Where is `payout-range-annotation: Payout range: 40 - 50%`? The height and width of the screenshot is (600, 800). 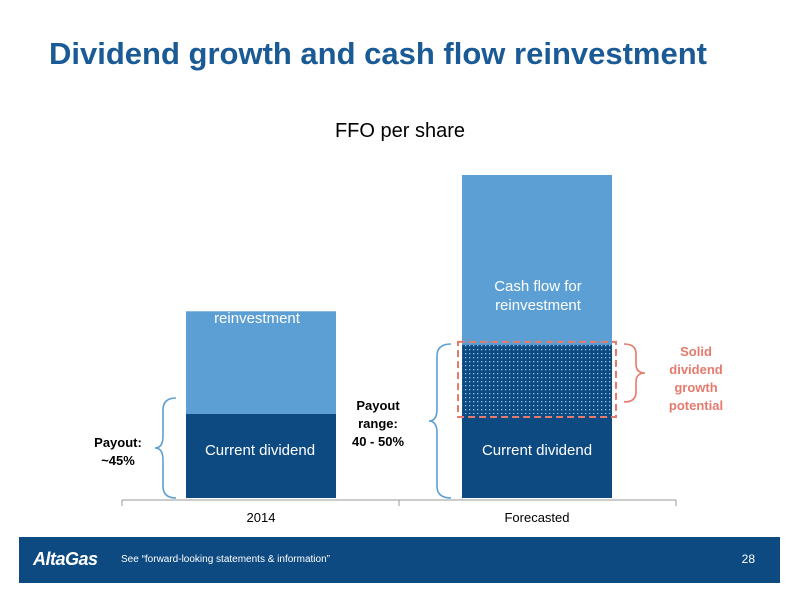 payout-range-annotation: Payout range: 40 - 50% is located at coordinates (378, 424).